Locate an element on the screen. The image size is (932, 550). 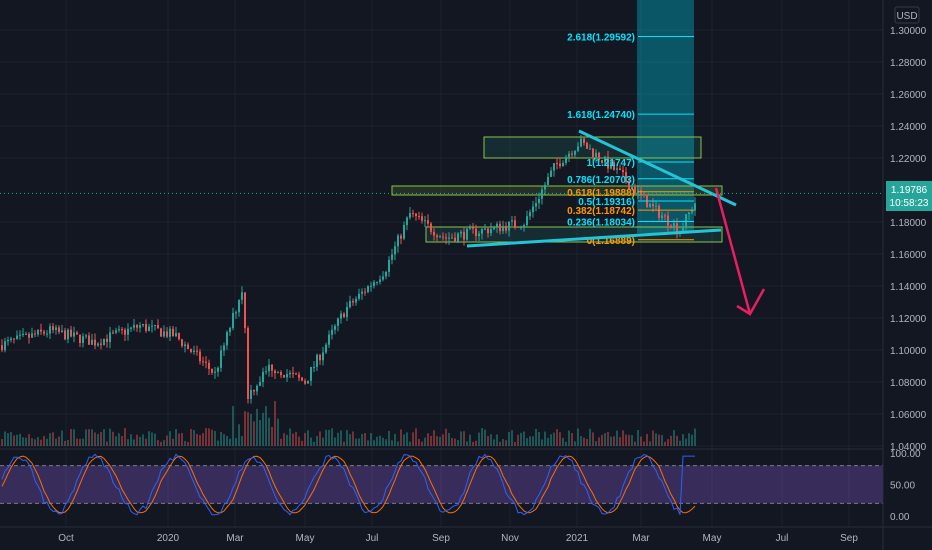
descending-trendline is located at coordinates (657, 168).